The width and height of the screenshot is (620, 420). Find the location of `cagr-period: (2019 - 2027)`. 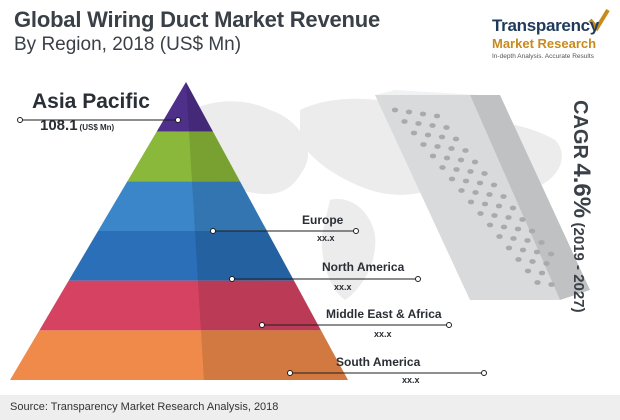

cagr-period: (2019 - 2027) is located at coordinates (578, 267).